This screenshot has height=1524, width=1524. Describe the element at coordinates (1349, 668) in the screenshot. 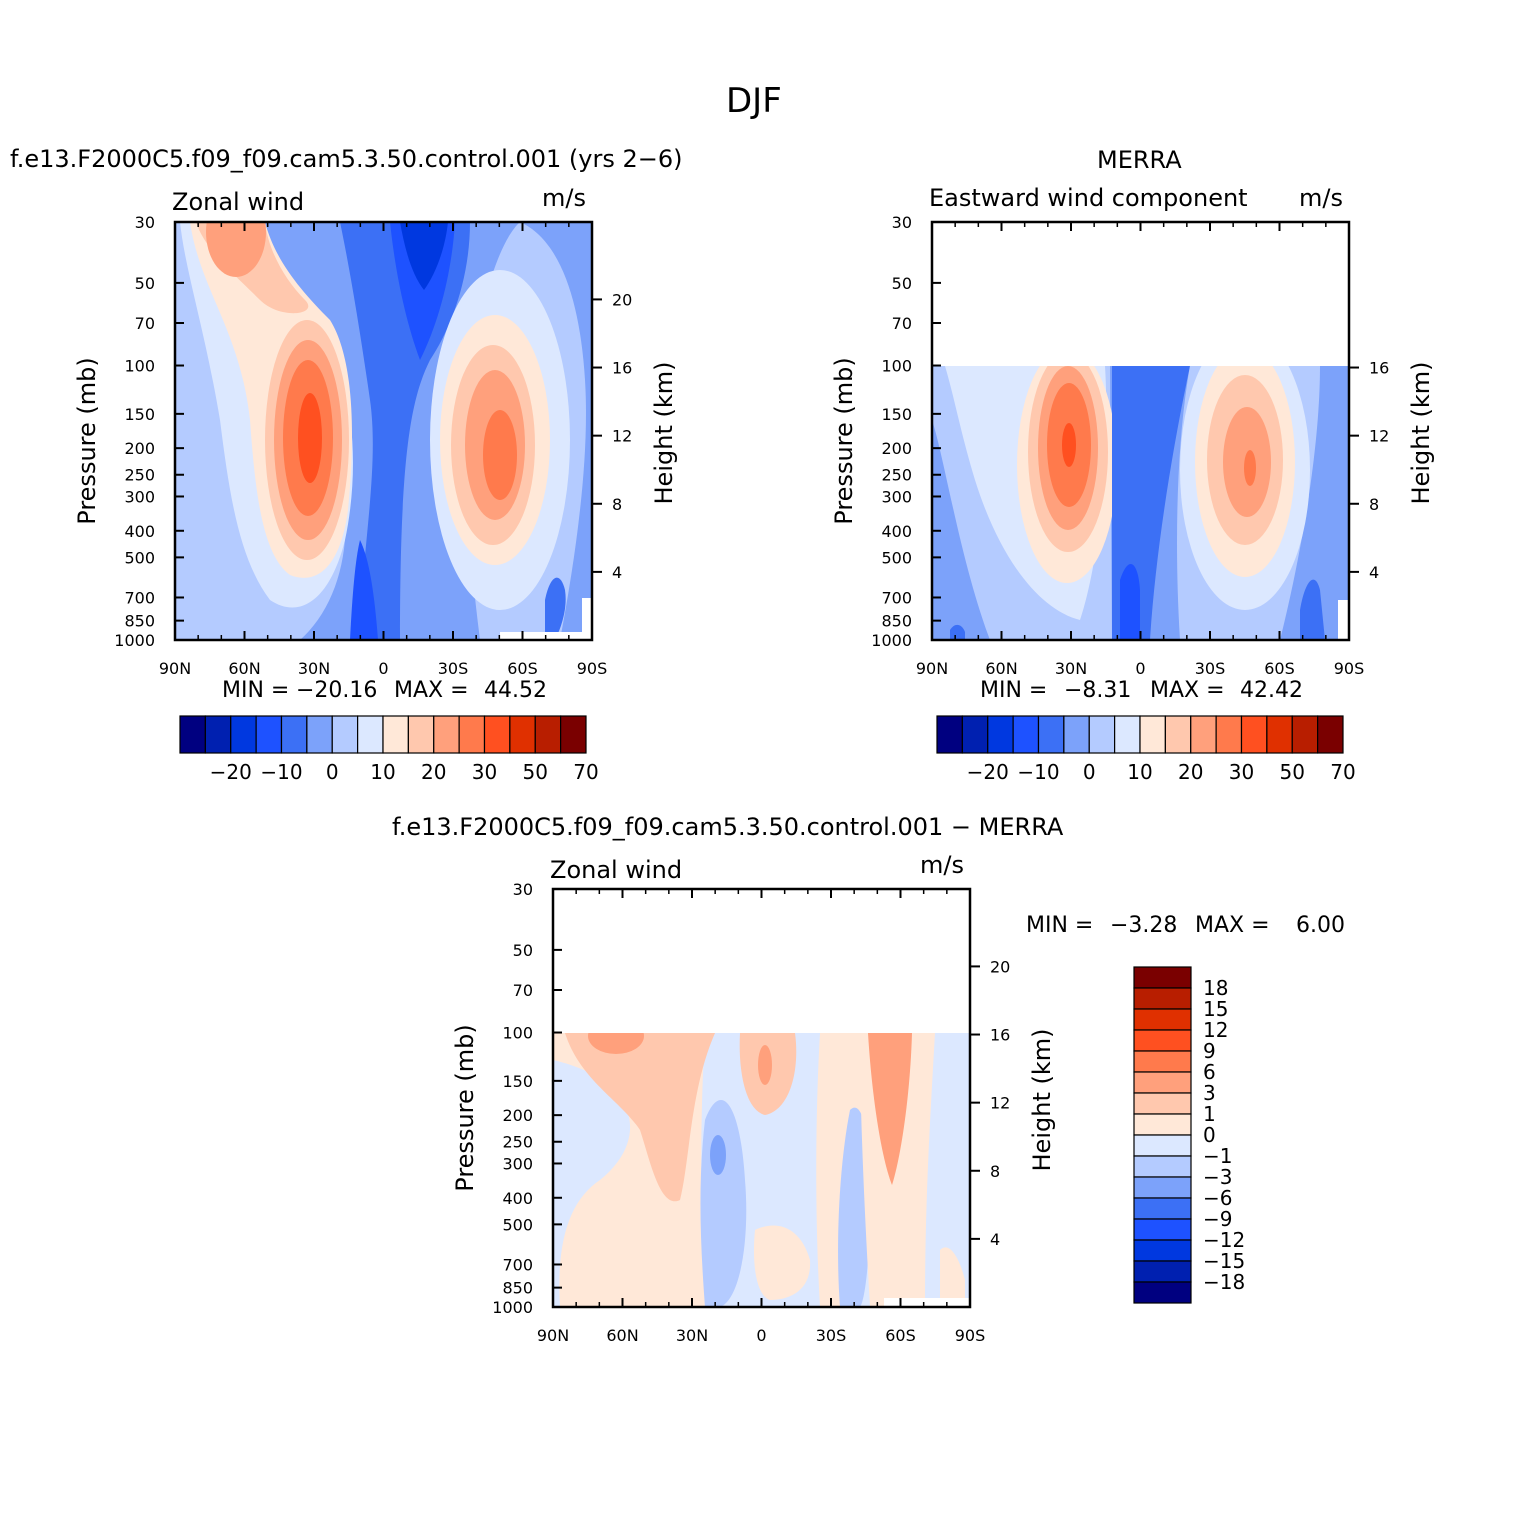

I see `x-tick-label: 90S` at that location.